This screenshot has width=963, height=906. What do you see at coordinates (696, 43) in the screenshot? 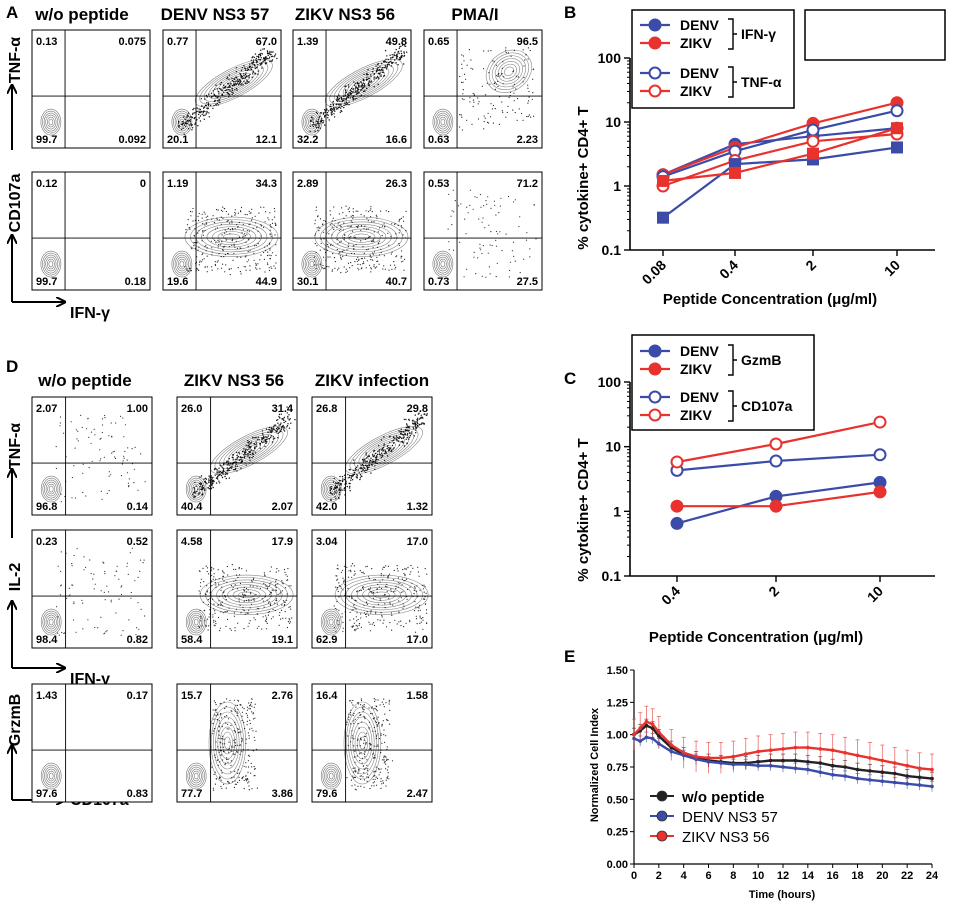
I see `panel-b-ifng-legend-label-1: ZIKV` at bounding box center [696, 43].